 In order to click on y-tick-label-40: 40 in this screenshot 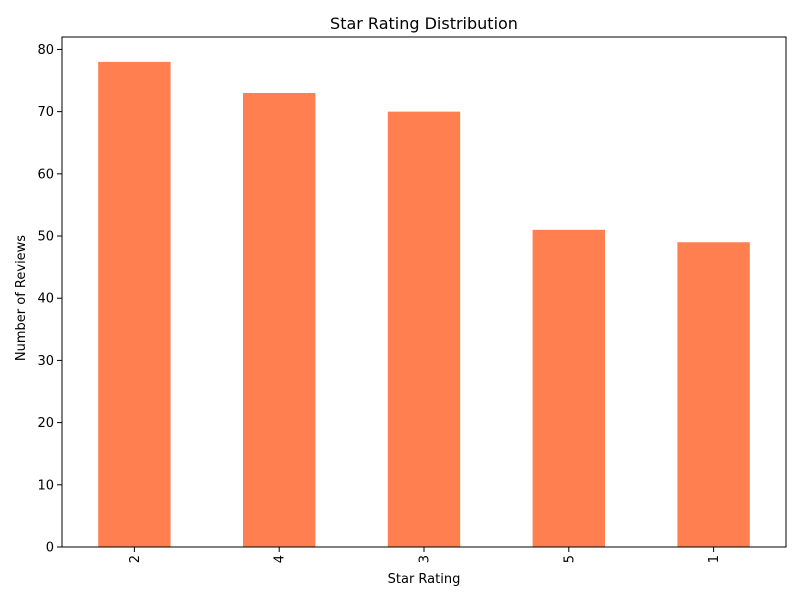, I will do `click(45, 299)`.